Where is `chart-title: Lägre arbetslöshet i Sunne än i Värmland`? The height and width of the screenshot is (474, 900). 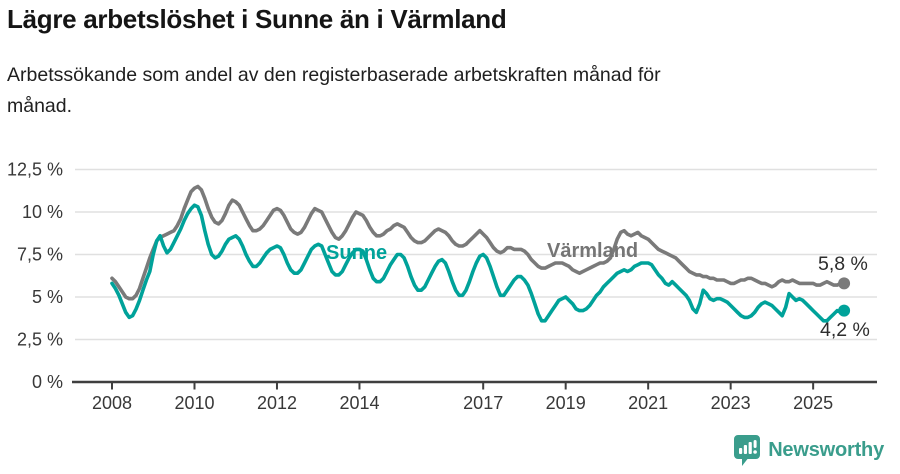
chart-title: Lägre arbetslöshet i Sunne än i Värmland is located at coordinates (257, 19).